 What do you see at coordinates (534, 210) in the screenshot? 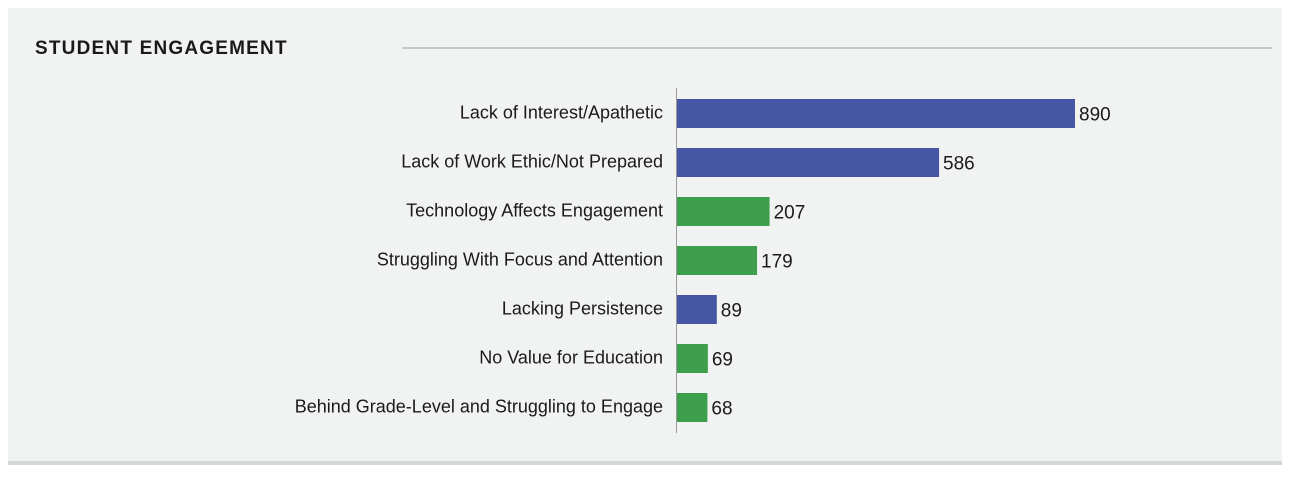
I see `category-label: Technology Affects Engagement` at bounding box center [534, 210].